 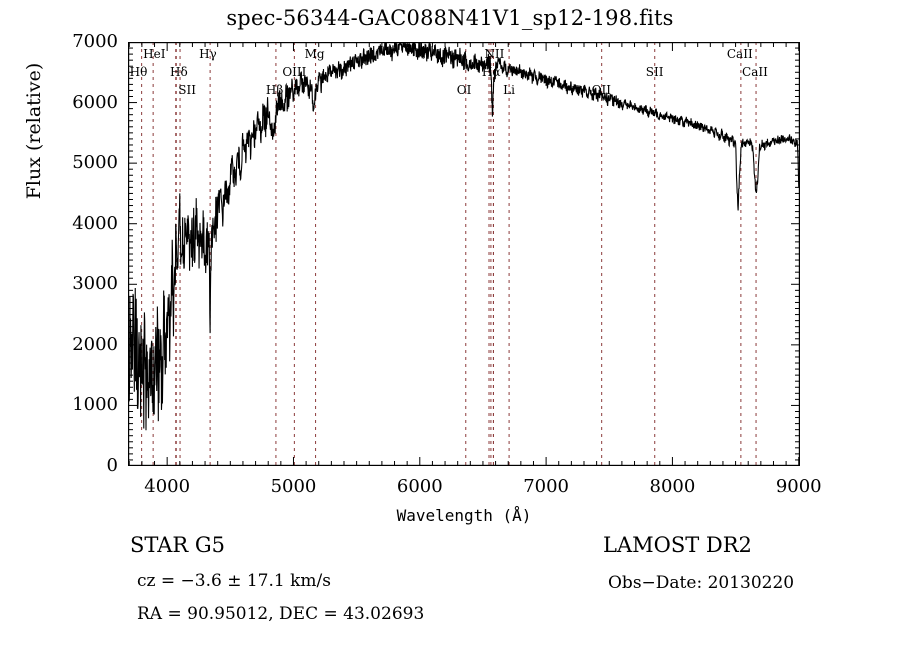 What do you see at coordinates (234, 581) in the screenshot?
I see `redshift-text: cz = −3.6 ± 17.1 km/s` at bounding box center [234, 581].